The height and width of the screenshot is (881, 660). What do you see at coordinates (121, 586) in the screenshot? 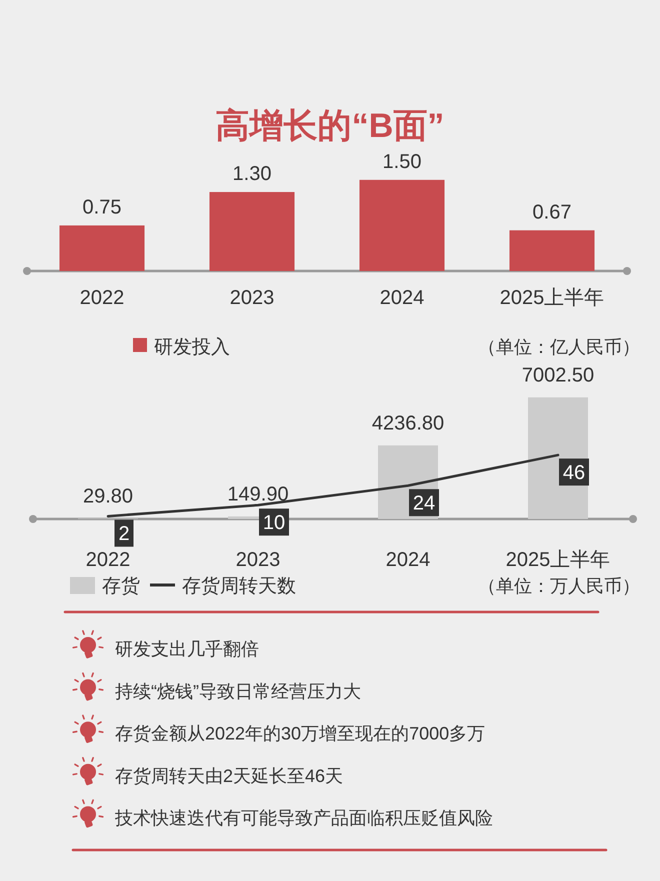
I see `legend-label: 存货` at bounding box center [121, 586].